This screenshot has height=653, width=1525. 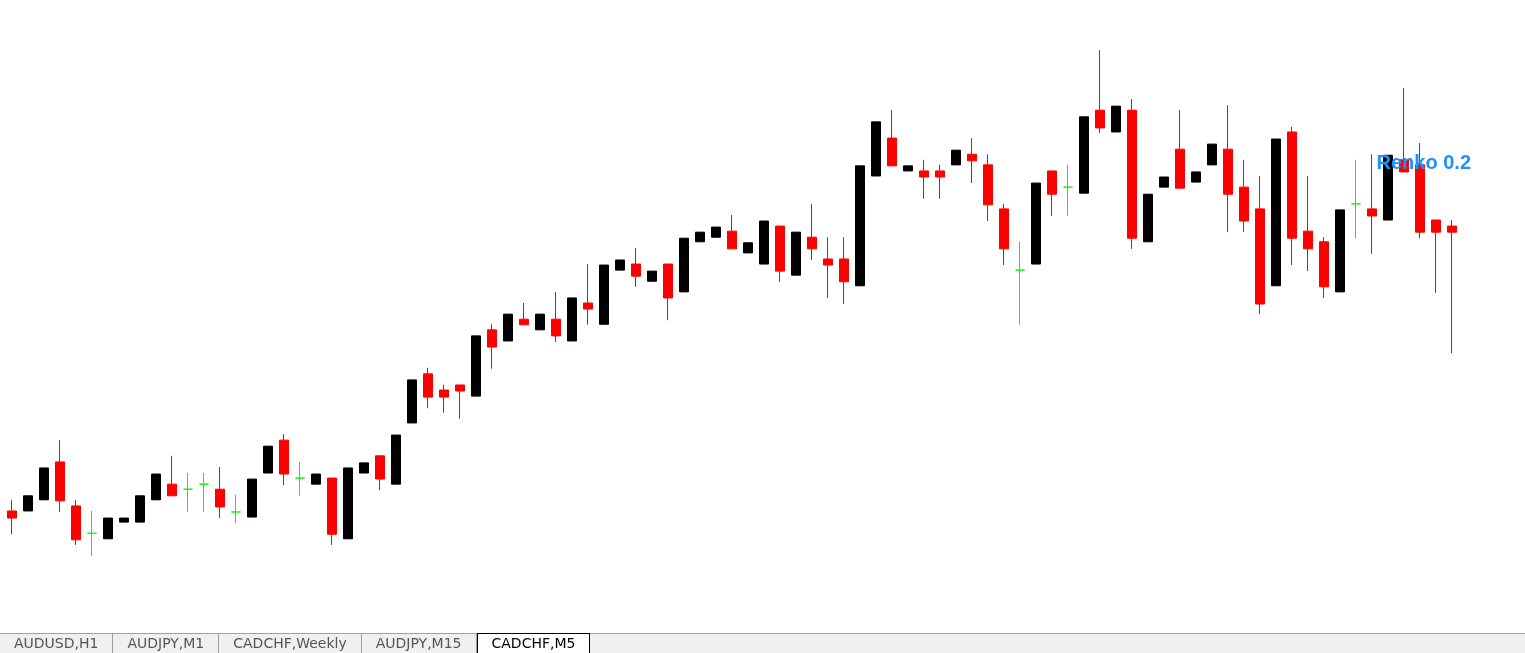 What do you see at coordinates (290, 643) in the screenshot?
I see `text: CADCHF,Weekly` at bounding box center [290, 643].